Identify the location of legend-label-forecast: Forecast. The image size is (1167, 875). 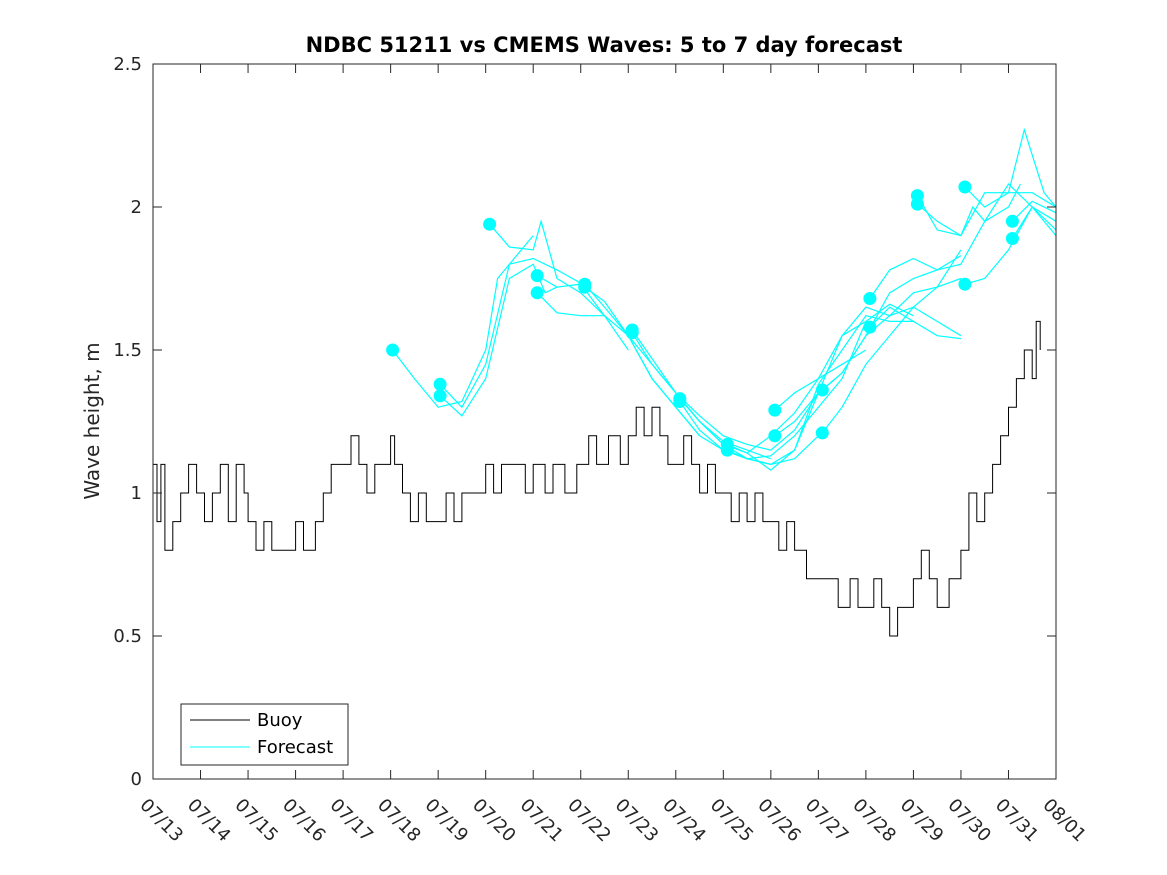
(295, 747).